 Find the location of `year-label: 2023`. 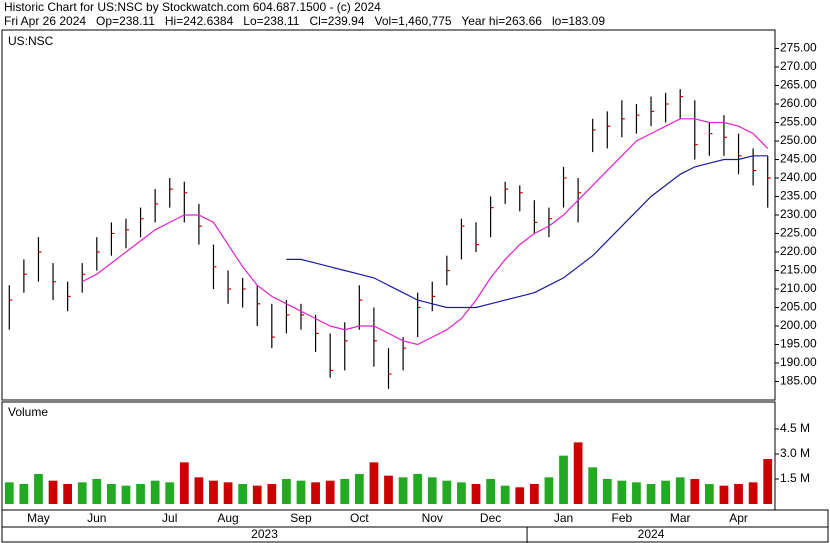

year-label: 2023 is located at coordinates (264, 534).